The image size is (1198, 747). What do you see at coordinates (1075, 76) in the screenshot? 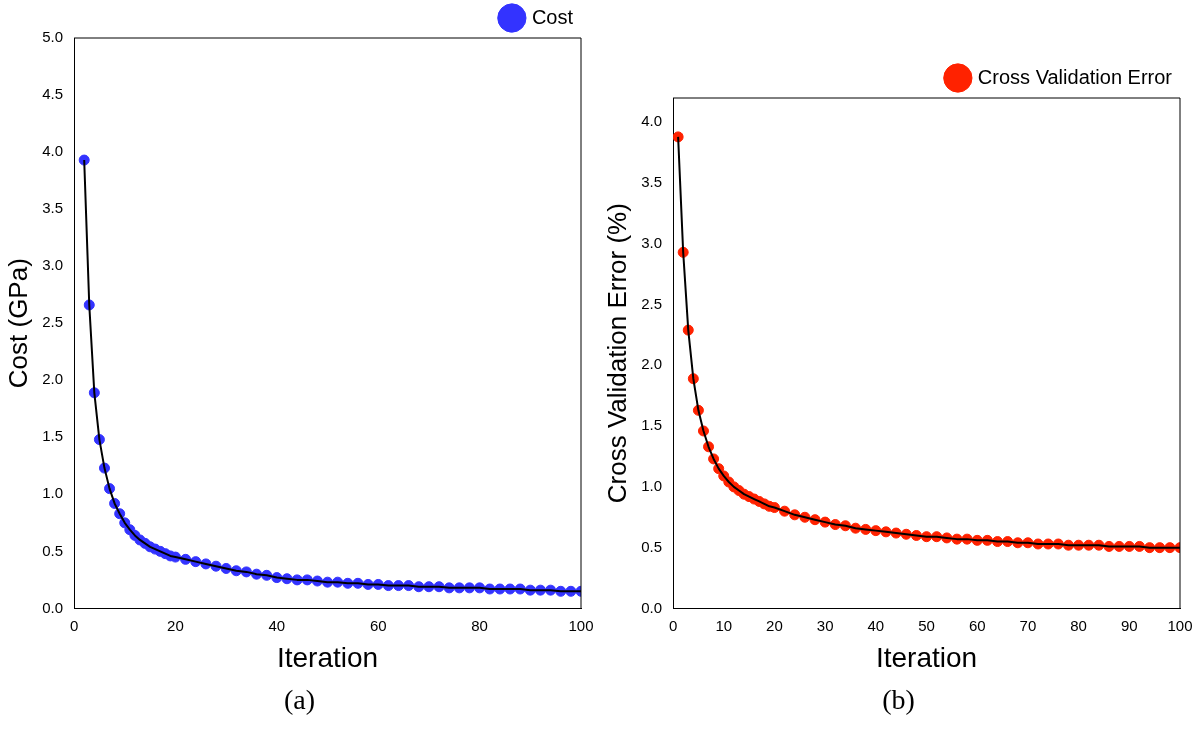
I see `legend-label: Cross Validation Error` at bounding box center [1075, 76].